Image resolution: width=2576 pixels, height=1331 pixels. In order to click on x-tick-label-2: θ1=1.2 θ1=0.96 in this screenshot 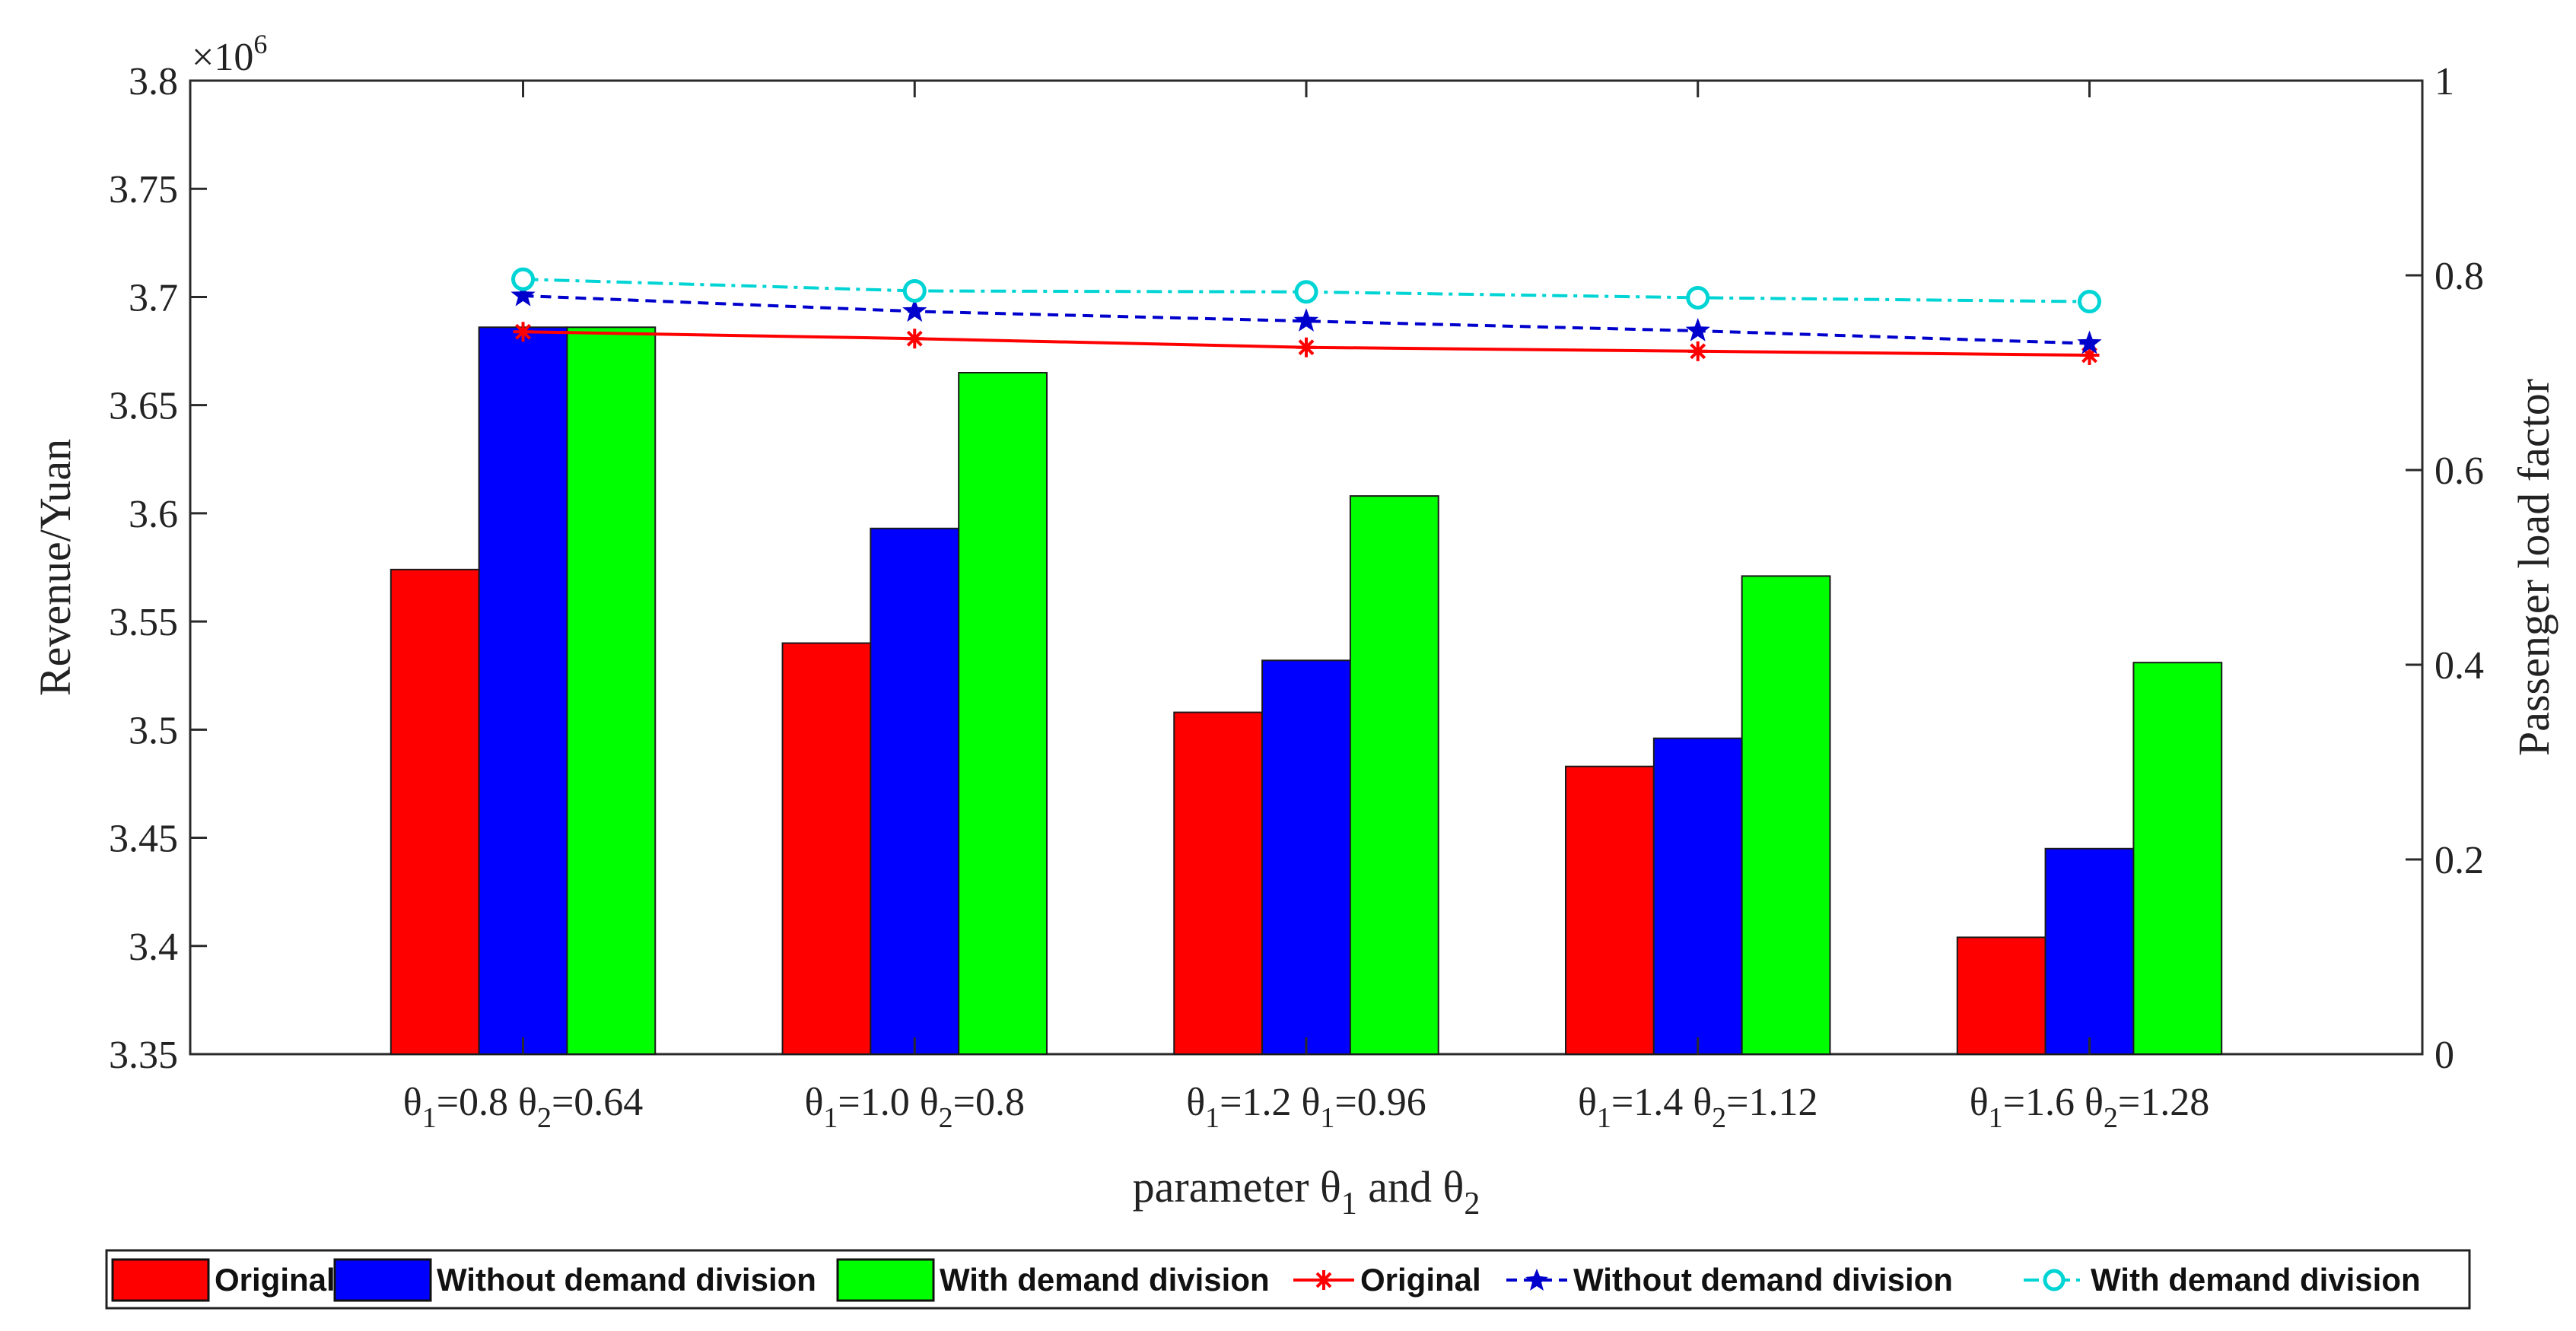, I will do `click(1306, 1107)`.